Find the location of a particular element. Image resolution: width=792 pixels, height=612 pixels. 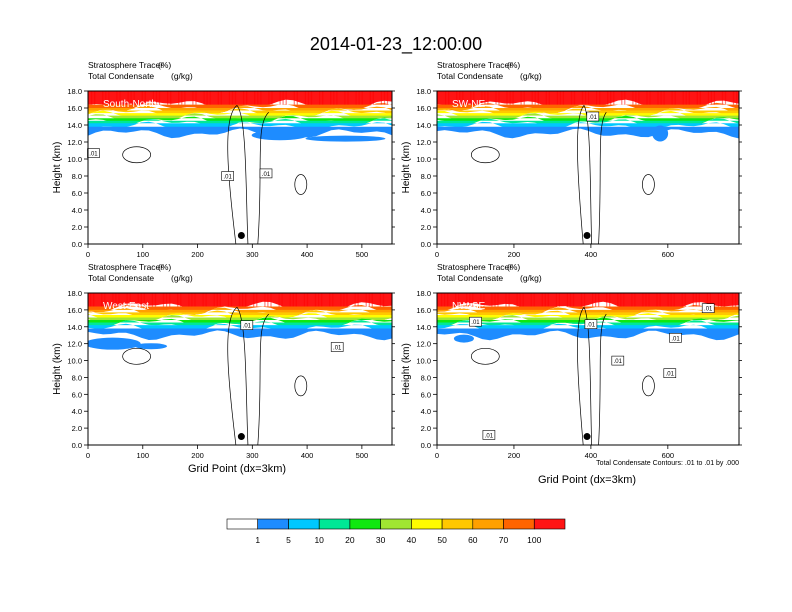

colorbar-label: 5 is located at coordinates (288, 540).